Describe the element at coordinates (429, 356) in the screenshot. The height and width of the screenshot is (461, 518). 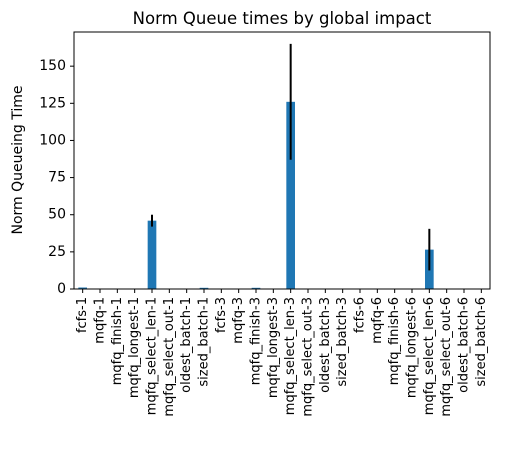
I see `x-tick-label: mqfq_select_len-6` at that location.